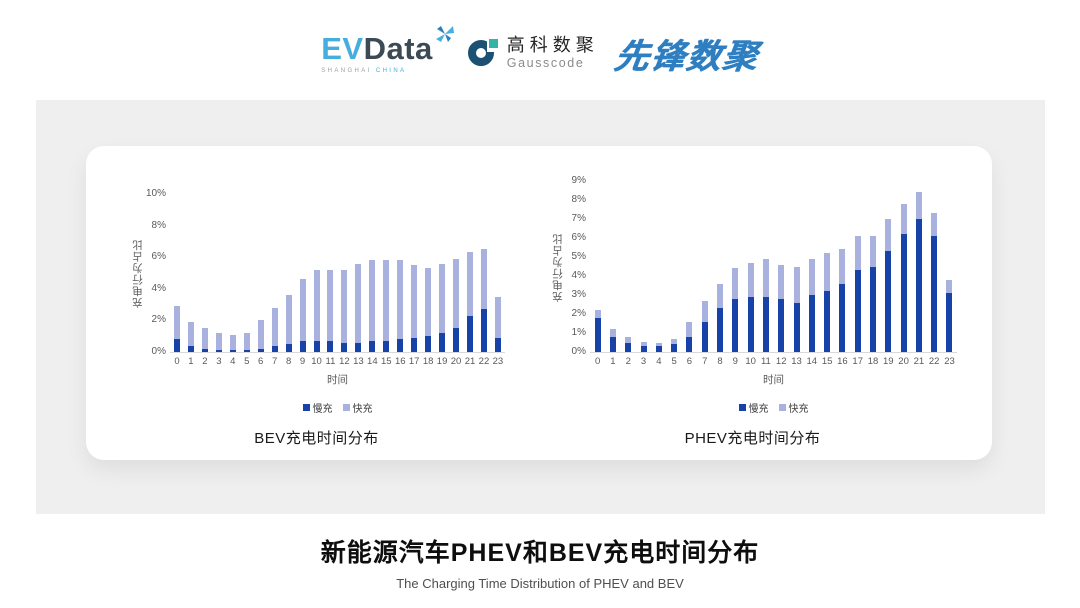 The height and width of the screenshot is (608, 1080). I want to click on y-tick-label: 5%, so click(578, 256).